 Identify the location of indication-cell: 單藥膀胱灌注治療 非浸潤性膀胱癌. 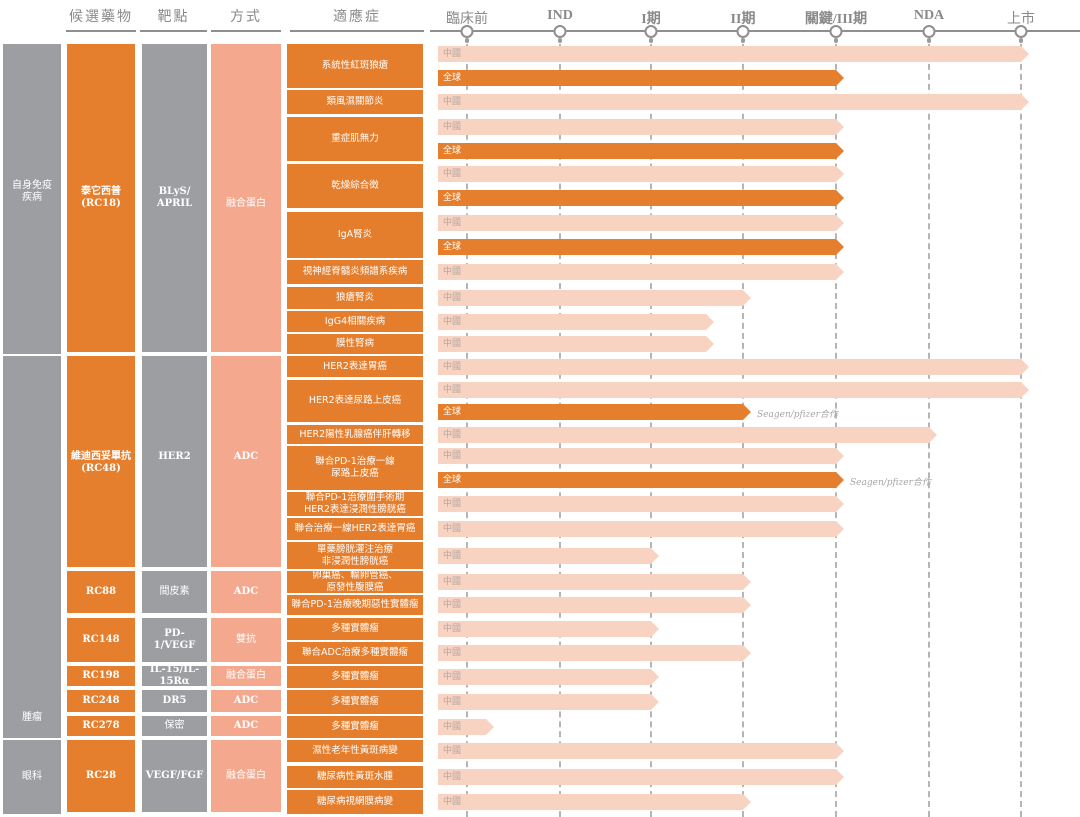
(355, 555).